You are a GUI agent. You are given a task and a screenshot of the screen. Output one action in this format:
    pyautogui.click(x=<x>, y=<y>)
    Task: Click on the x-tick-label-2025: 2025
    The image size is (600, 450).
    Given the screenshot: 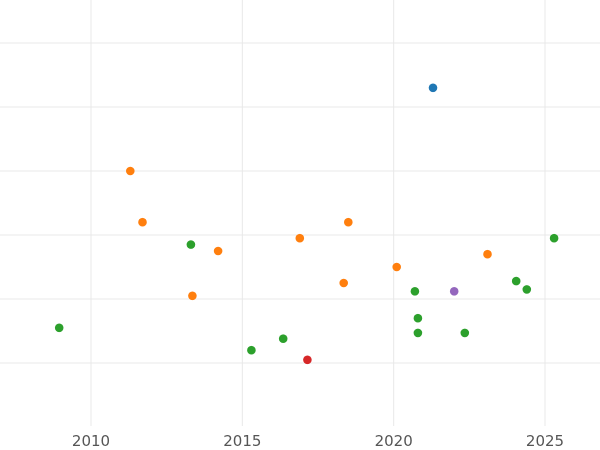 What is the action you would take?
    pyautogui.click(x=545, y=441)
    